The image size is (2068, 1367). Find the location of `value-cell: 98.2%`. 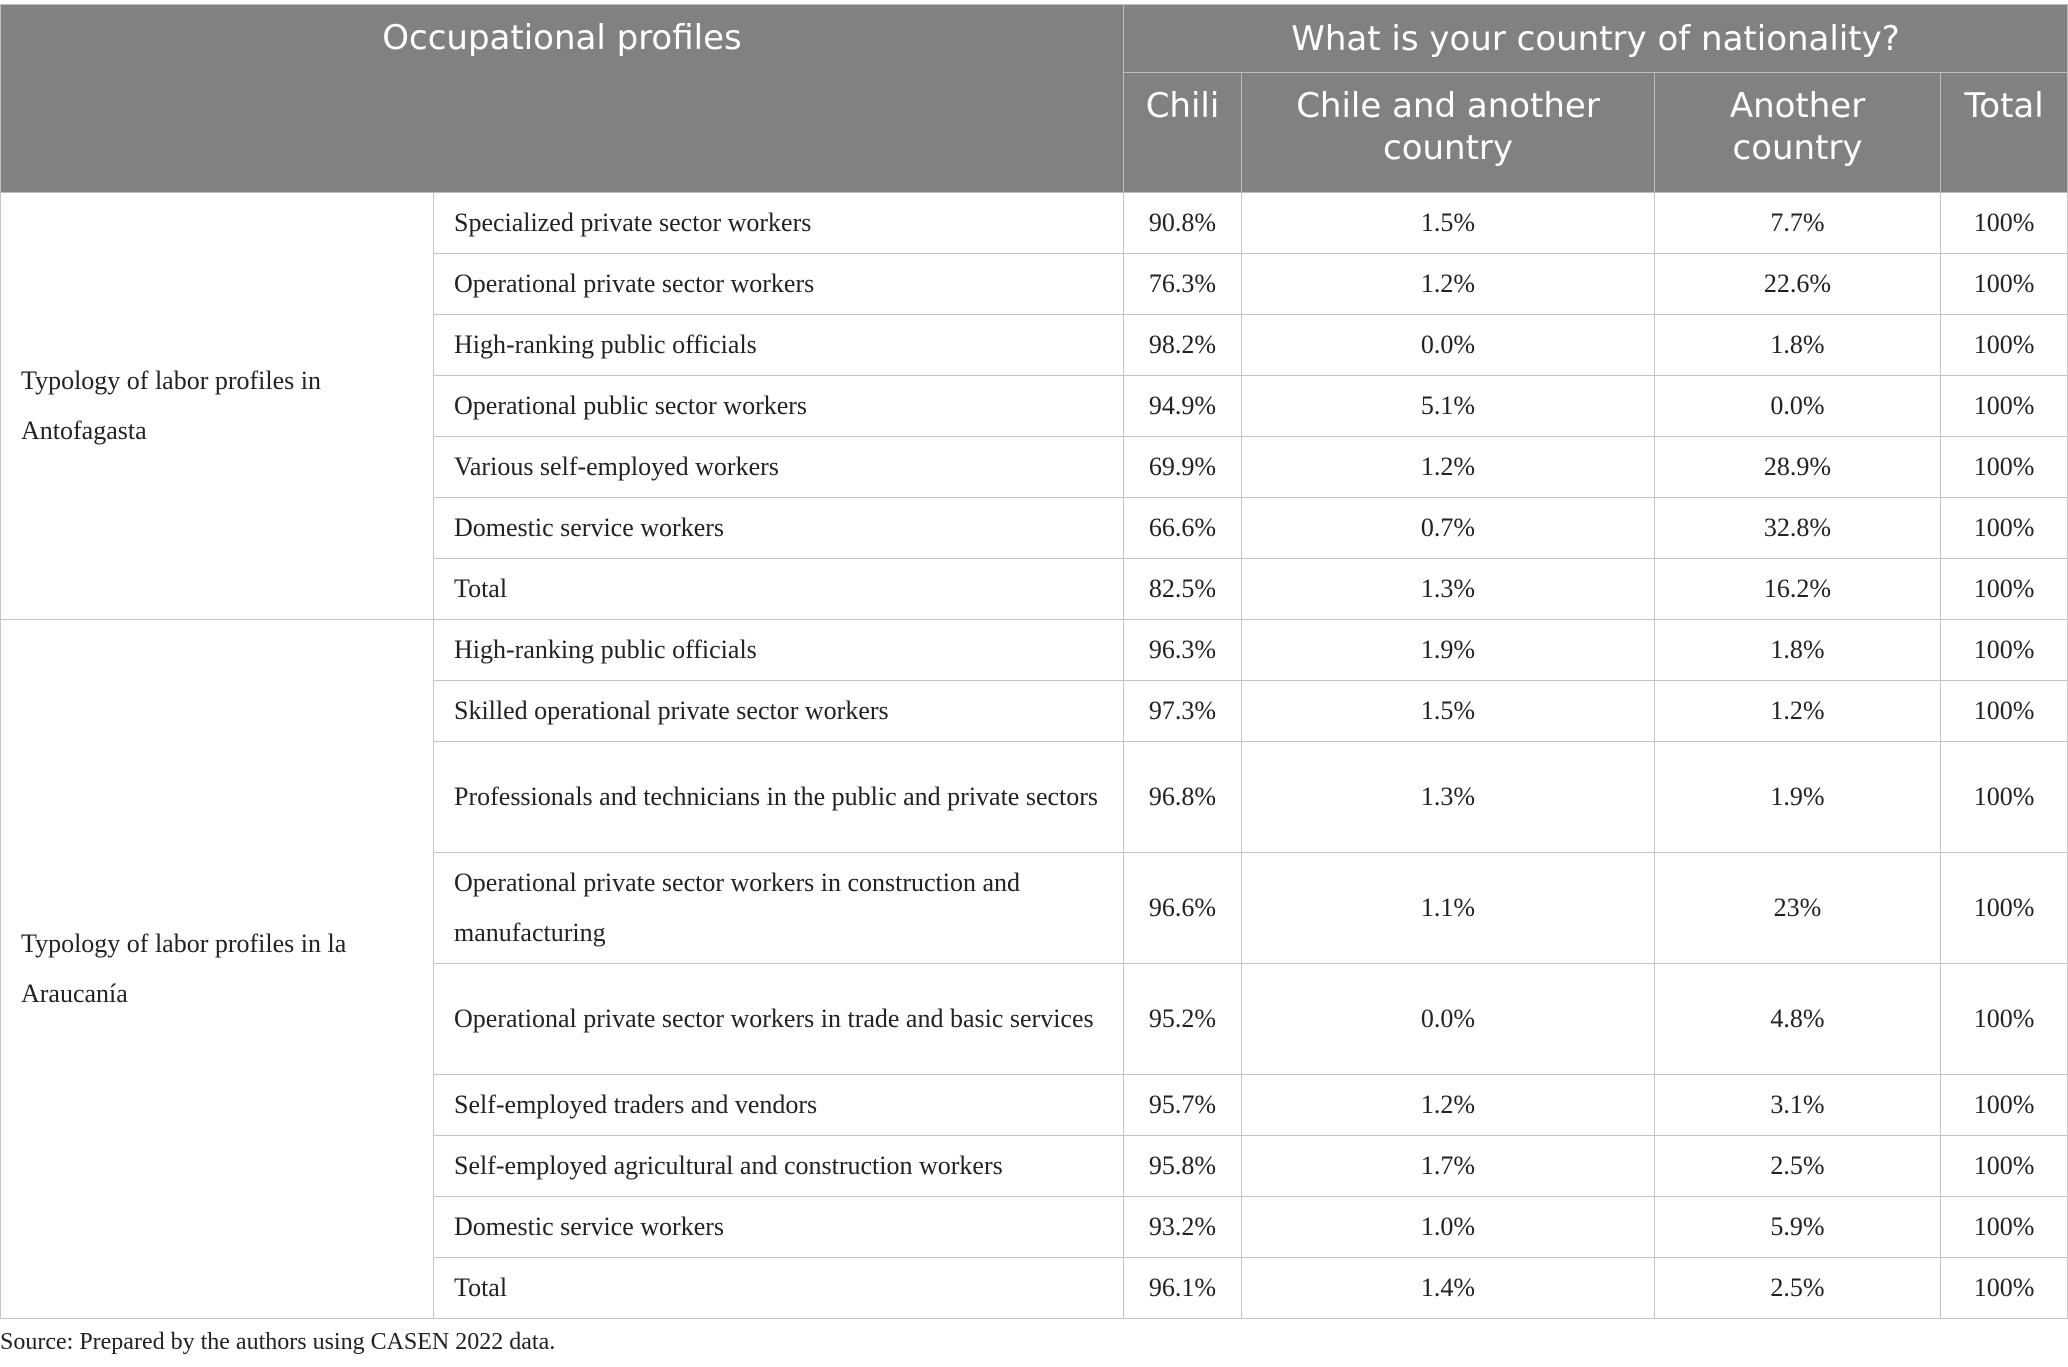

value-cell: 98.2% is located at coordinates (1183, 345).